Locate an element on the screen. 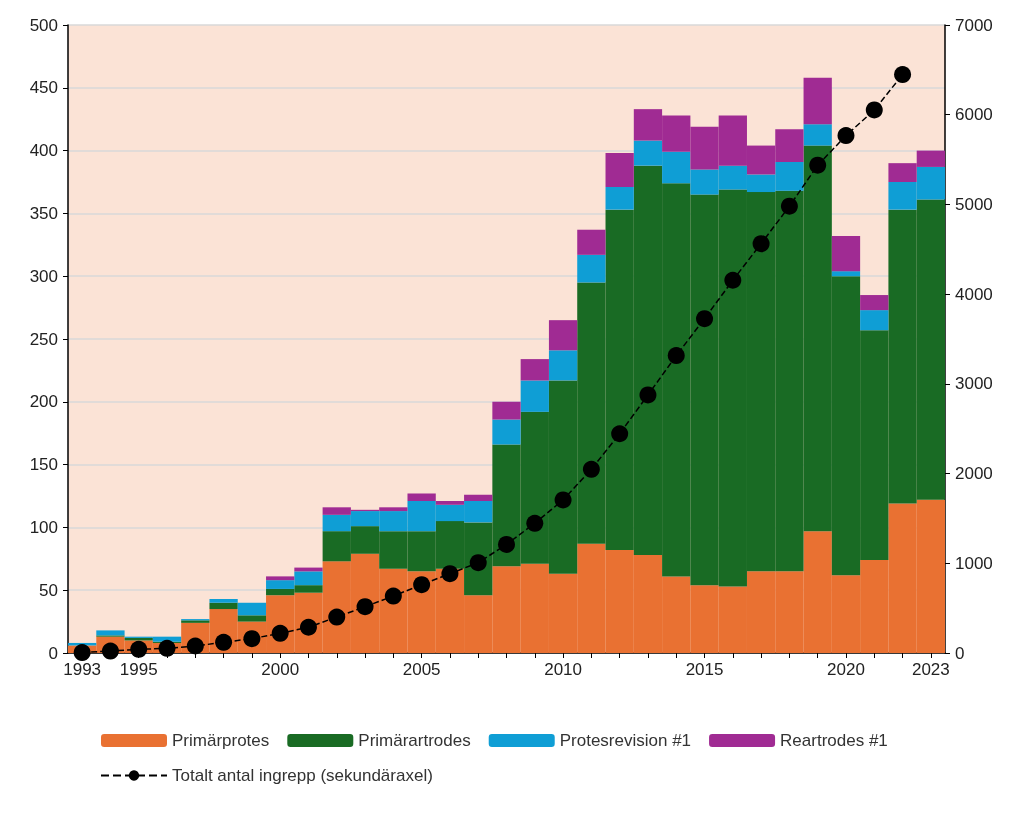 The image size is (1019, 837). x-tick-label: 2000 is located at coordinates (280, 669).